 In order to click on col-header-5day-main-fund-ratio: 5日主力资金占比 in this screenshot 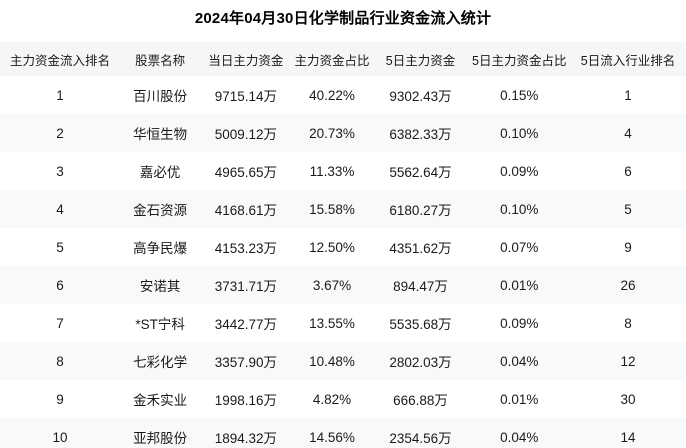, I will do `click(519, 59)`.